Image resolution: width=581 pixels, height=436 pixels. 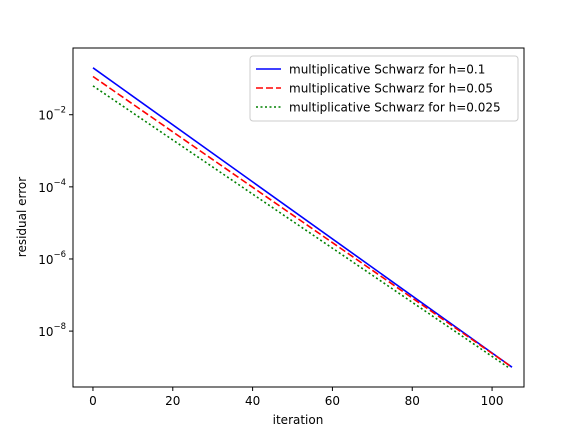 I want to click on y-tick-label-0: 10⁻², so click(x=52, y=114).